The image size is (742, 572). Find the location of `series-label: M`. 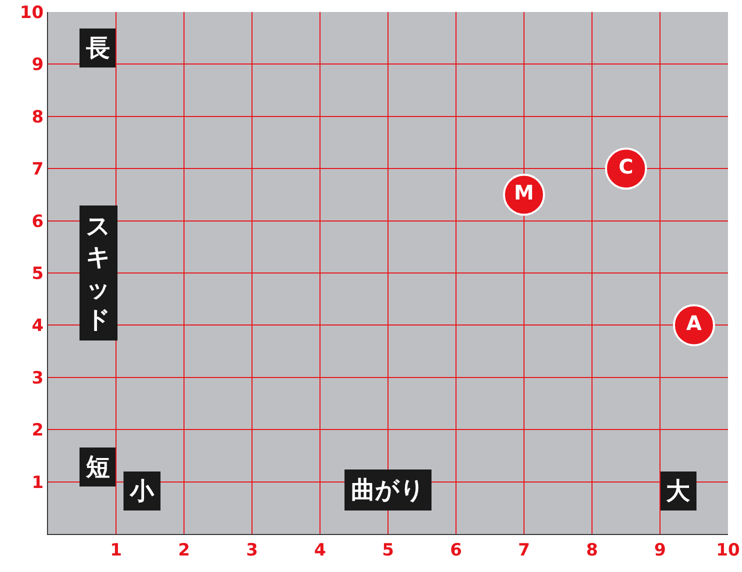

series-label: M is located at coordinates (524, 192).